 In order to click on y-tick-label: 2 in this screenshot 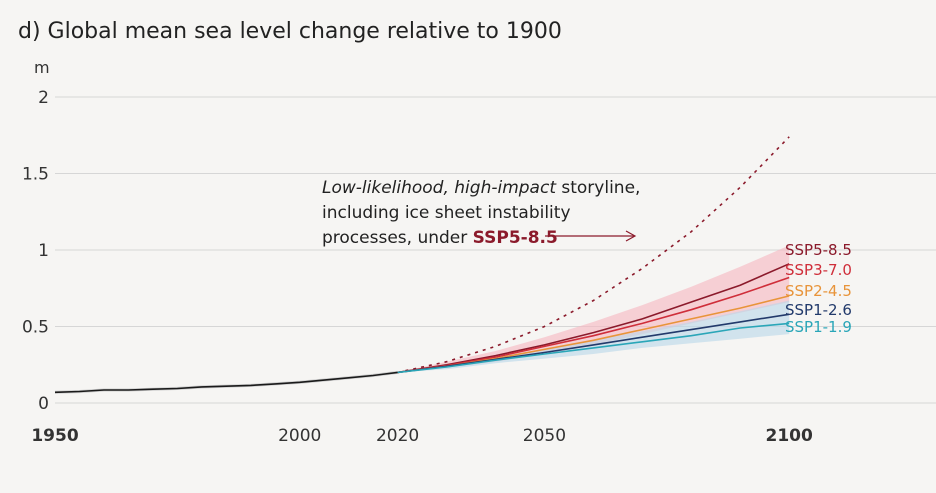, I will do `click(43, 98)`.